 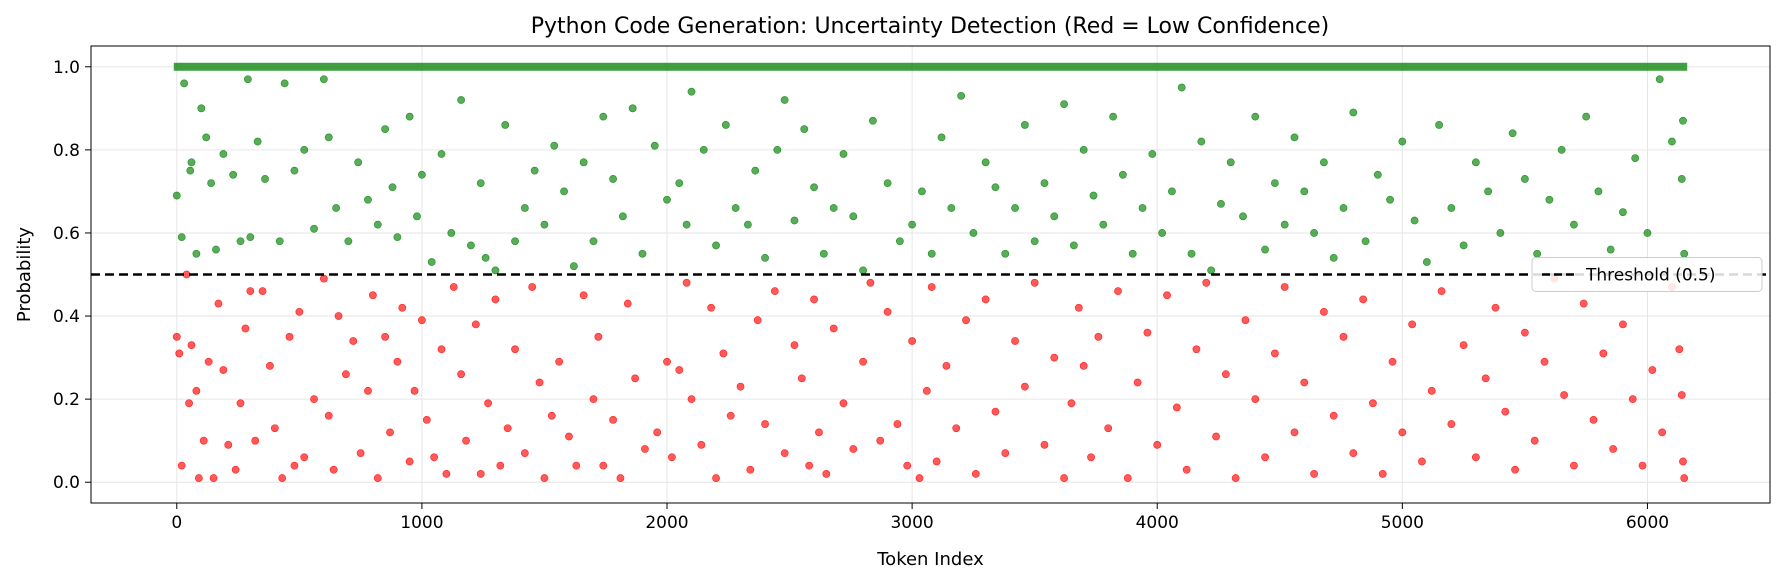 I want to click on x-axis-title: Token Index, so click(x=930, y=559).